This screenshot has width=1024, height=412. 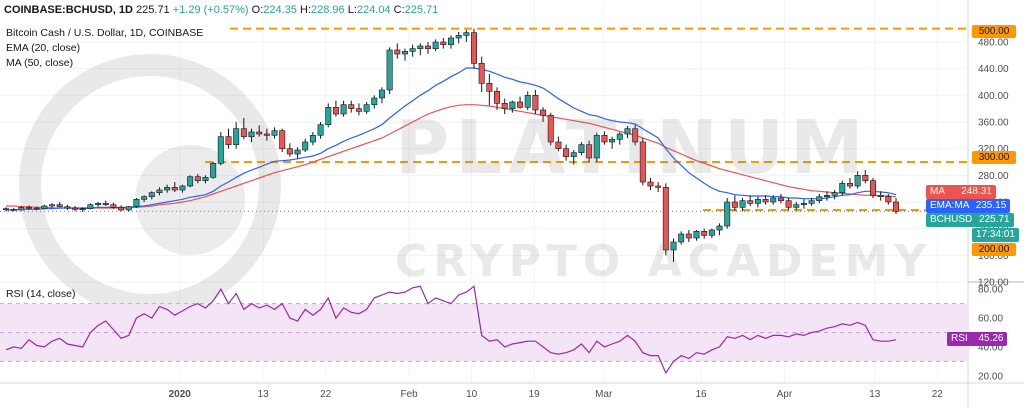 What do you see at coordinates (484, 332) in the screenshot?
I see `rsi-band` at bounding box center [484, 332].